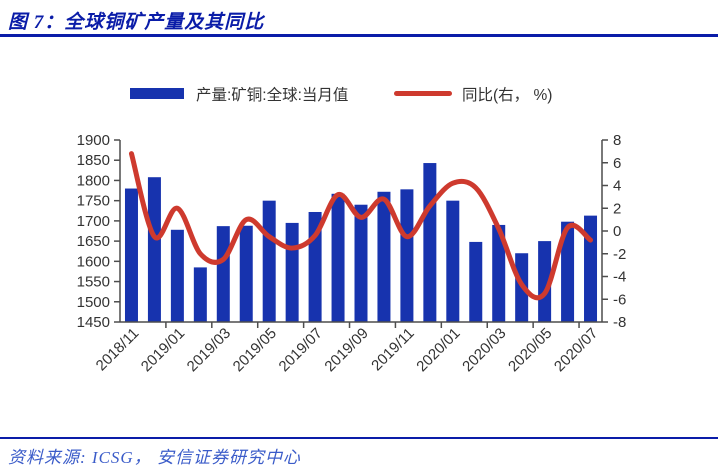  What do you see at coordinates (338, 257) in the screenshot?
I see `bar-2019/08` at bounding box center [338, 257].